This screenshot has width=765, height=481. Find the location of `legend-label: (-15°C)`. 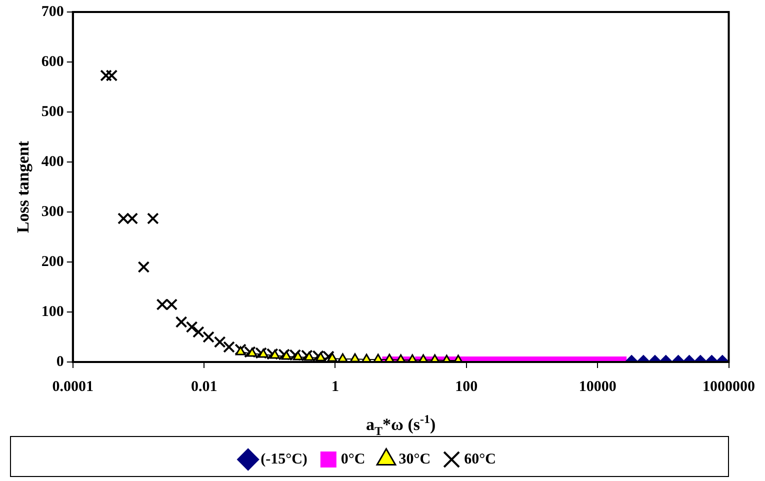

legend-label: (-15°C) is located at coordinates (284, 459).